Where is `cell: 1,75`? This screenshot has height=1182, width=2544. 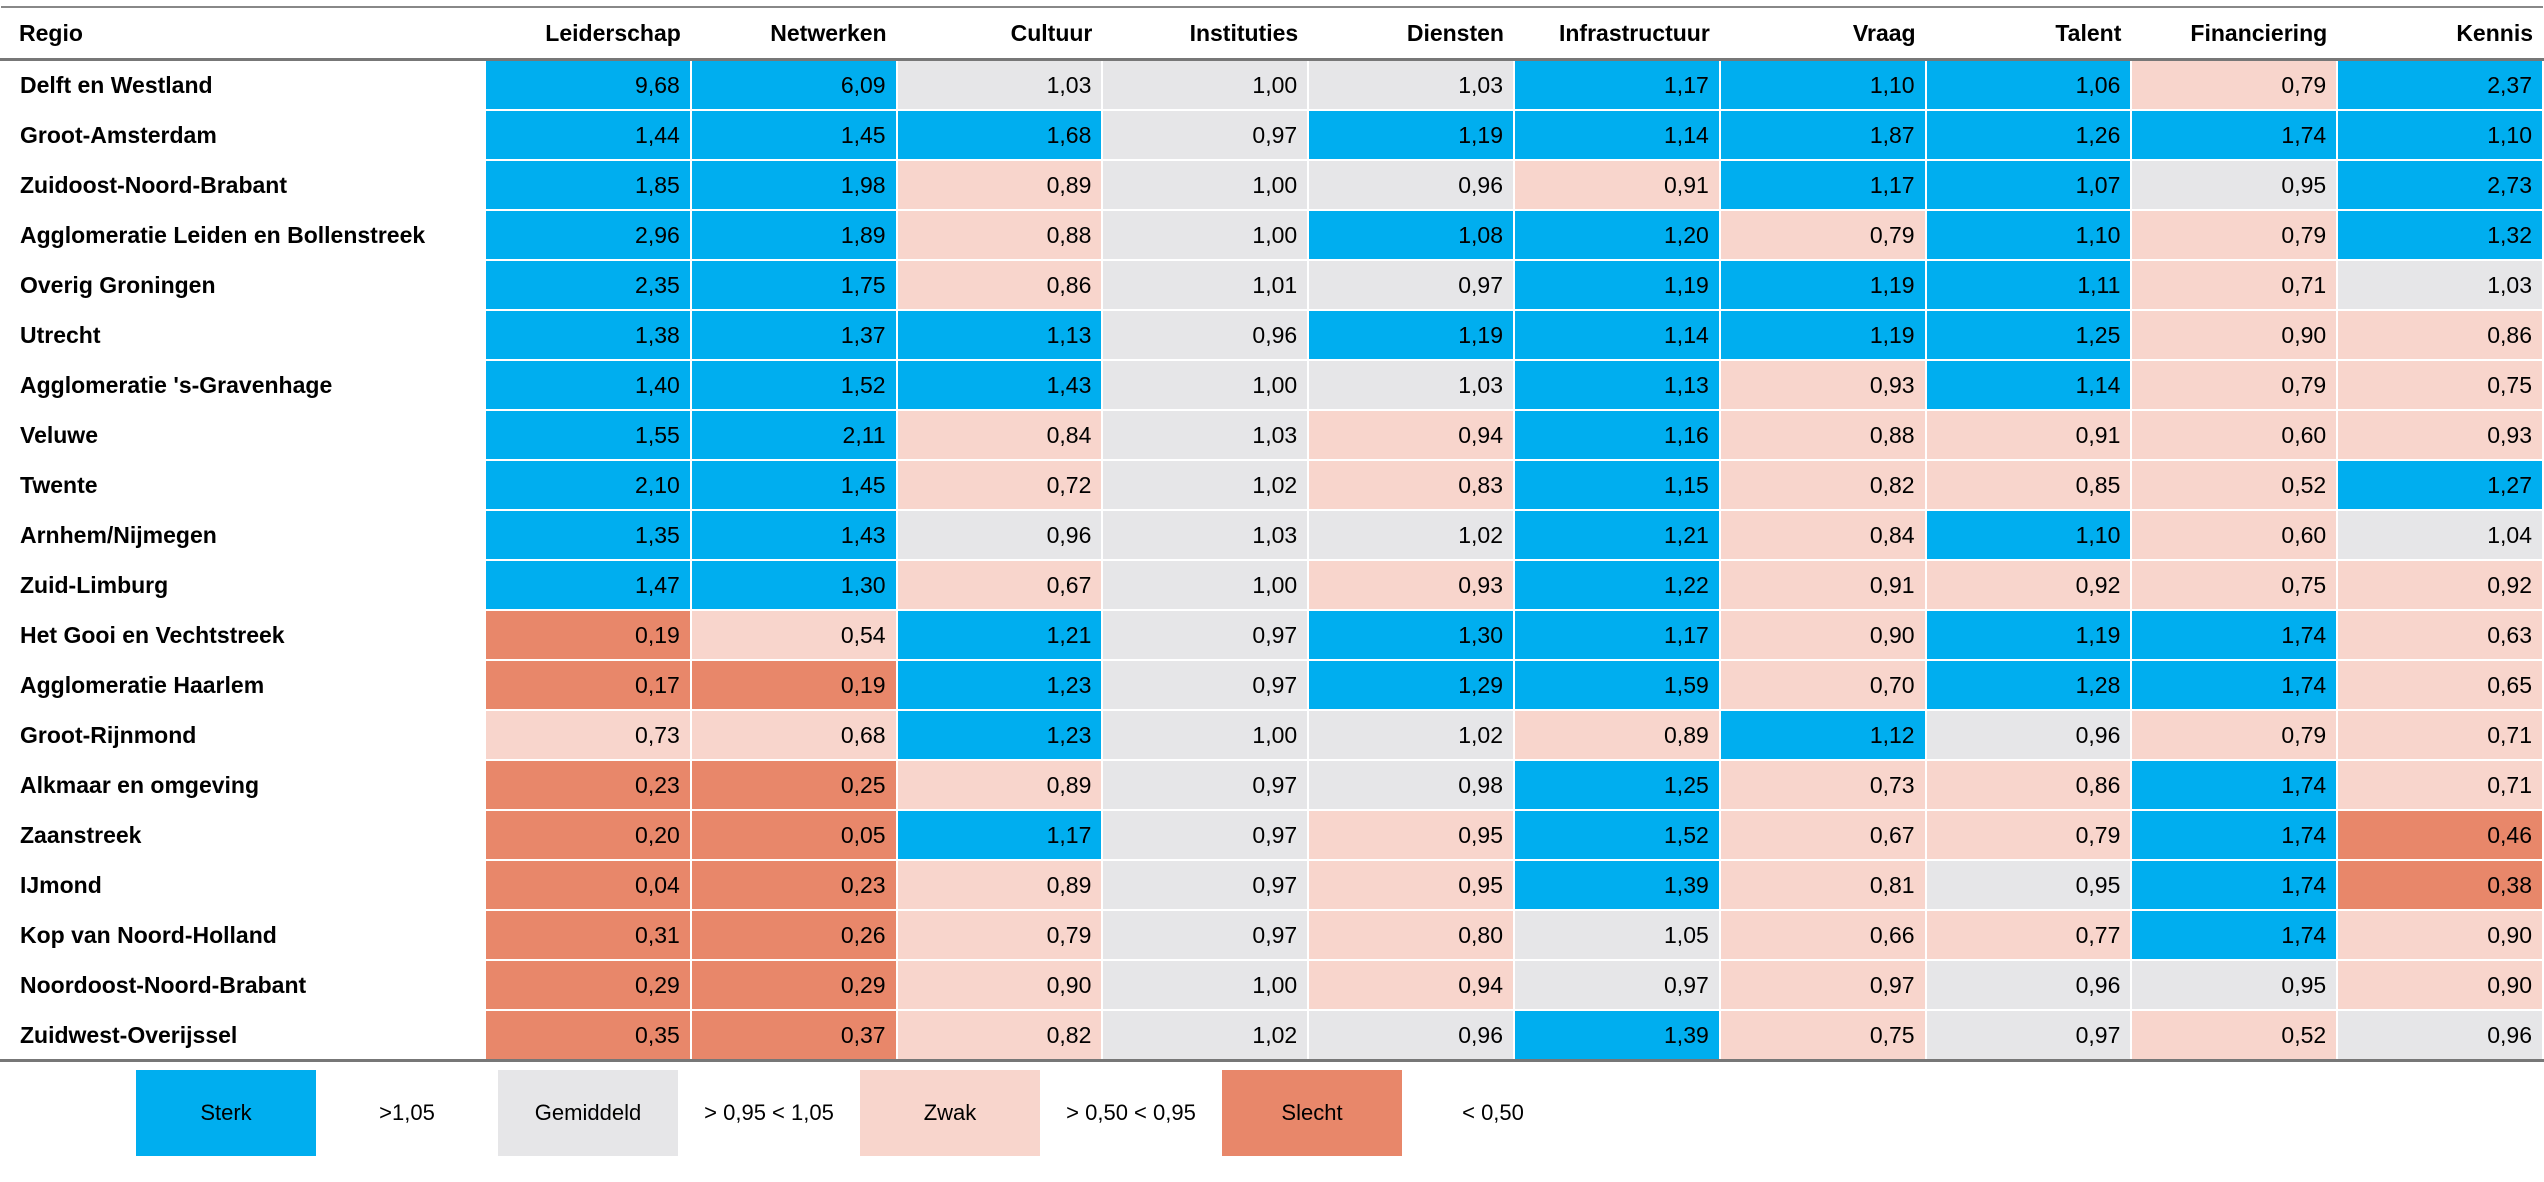
cell: 1,75 is located at coordinates (793, 285).